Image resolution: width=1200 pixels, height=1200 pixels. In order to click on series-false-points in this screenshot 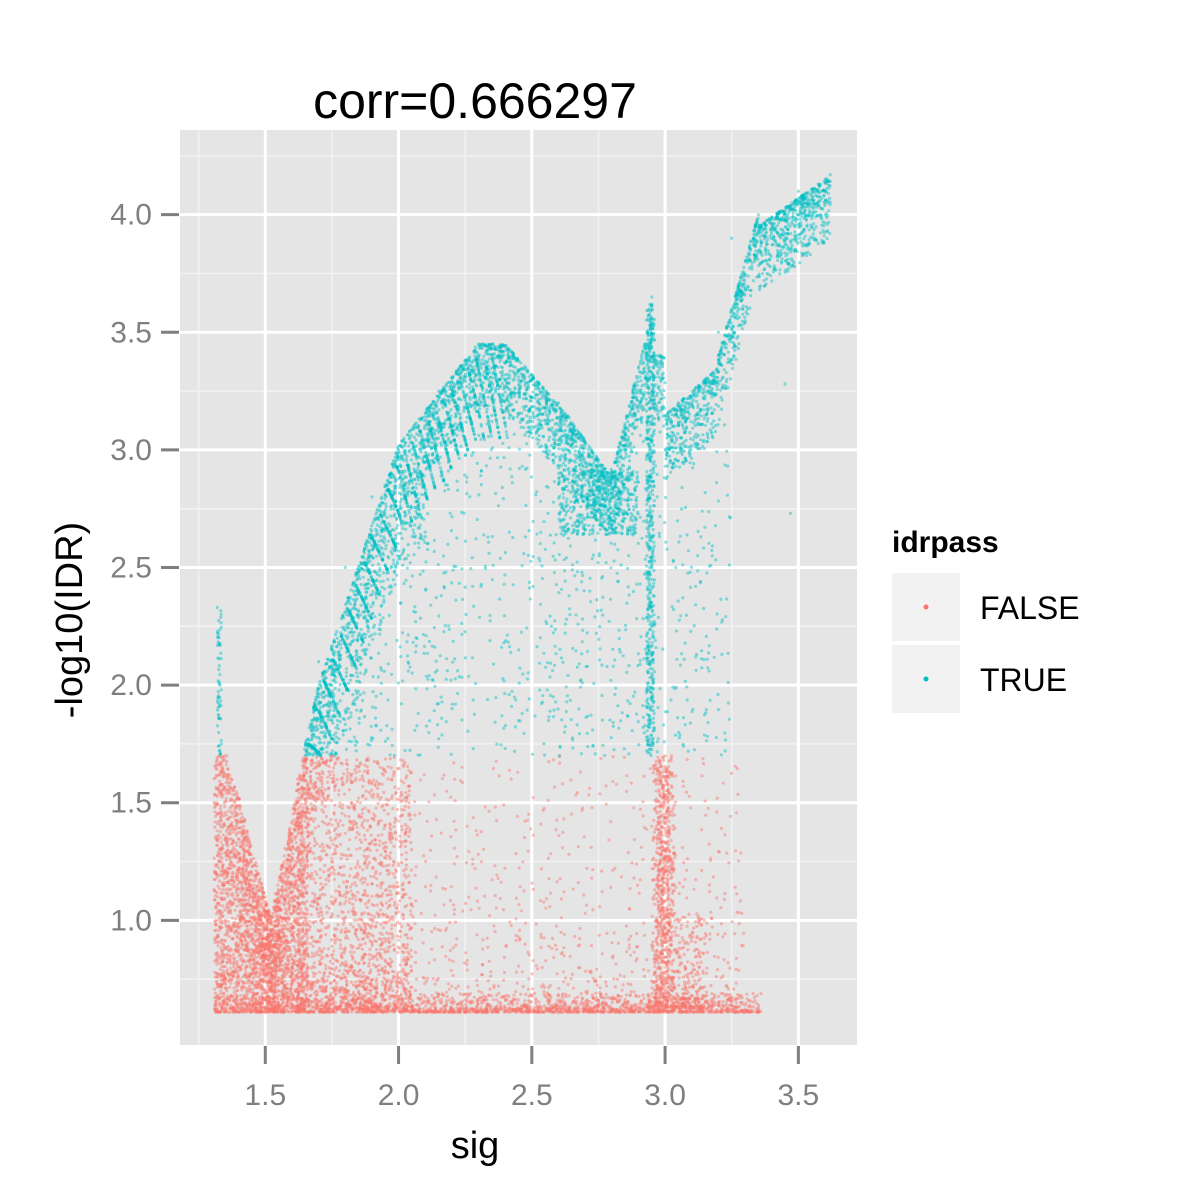, I will do `click(487, 884)`.